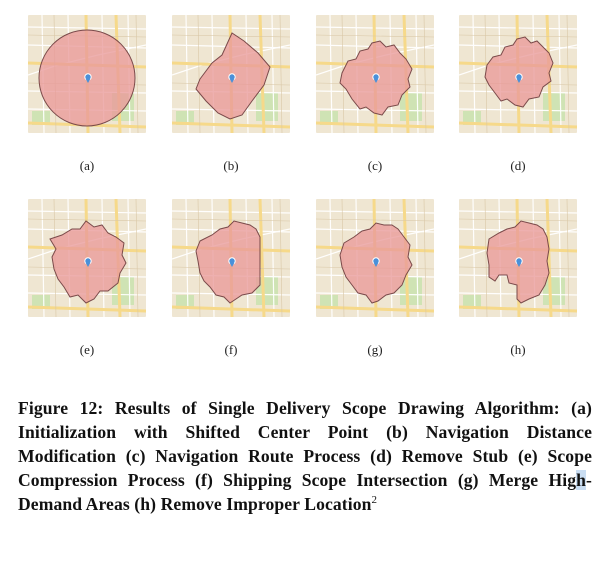 The image size is (607, 567). I want to click on panel-label-h: (h), so click(518, 349).